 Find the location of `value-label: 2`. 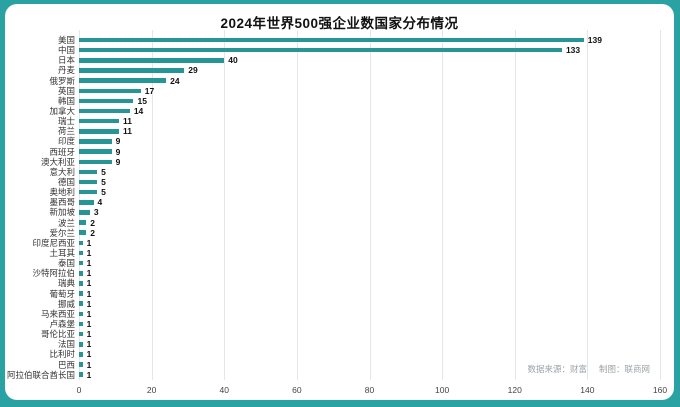

value-label: 2 is located at coordinates (92, 232).